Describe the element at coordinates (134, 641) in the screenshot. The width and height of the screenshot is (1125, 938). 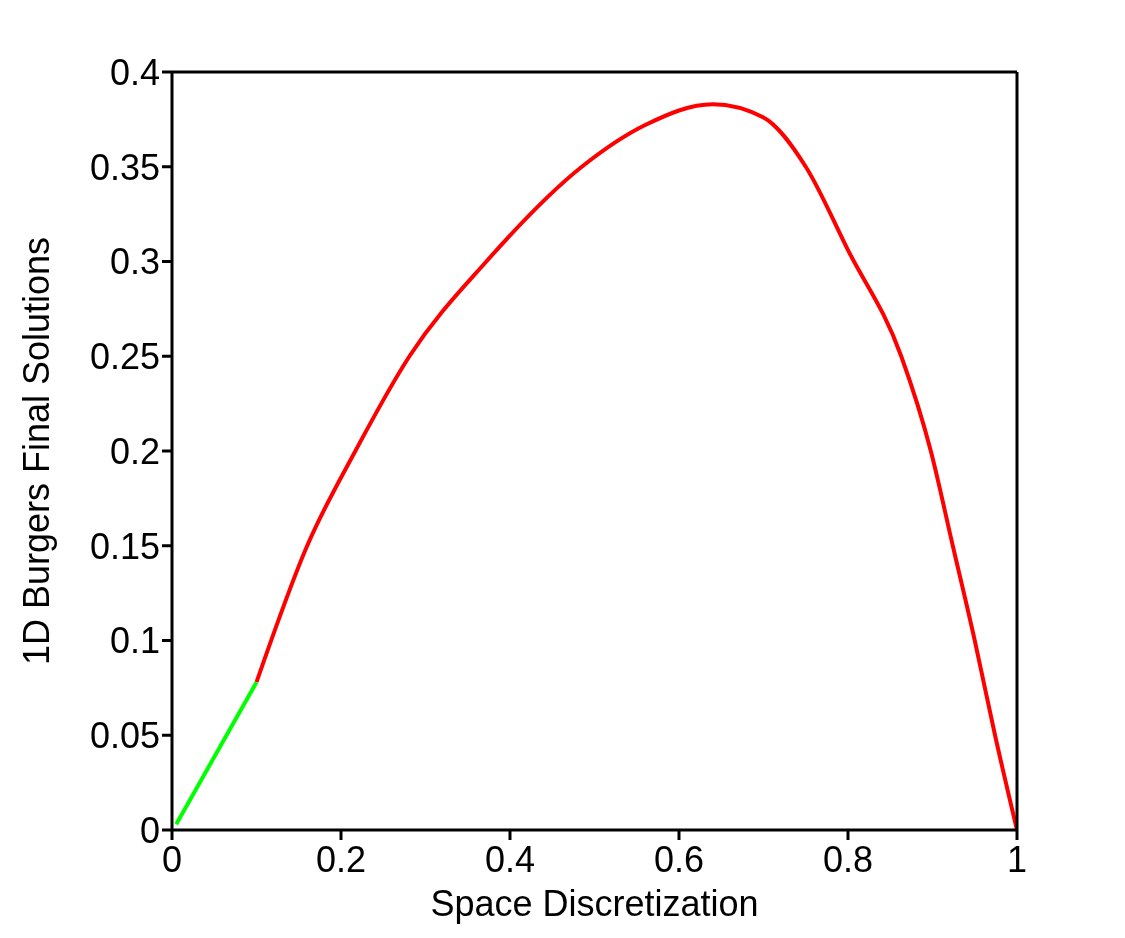
I see `y-tick-label: 0.1` at that location.